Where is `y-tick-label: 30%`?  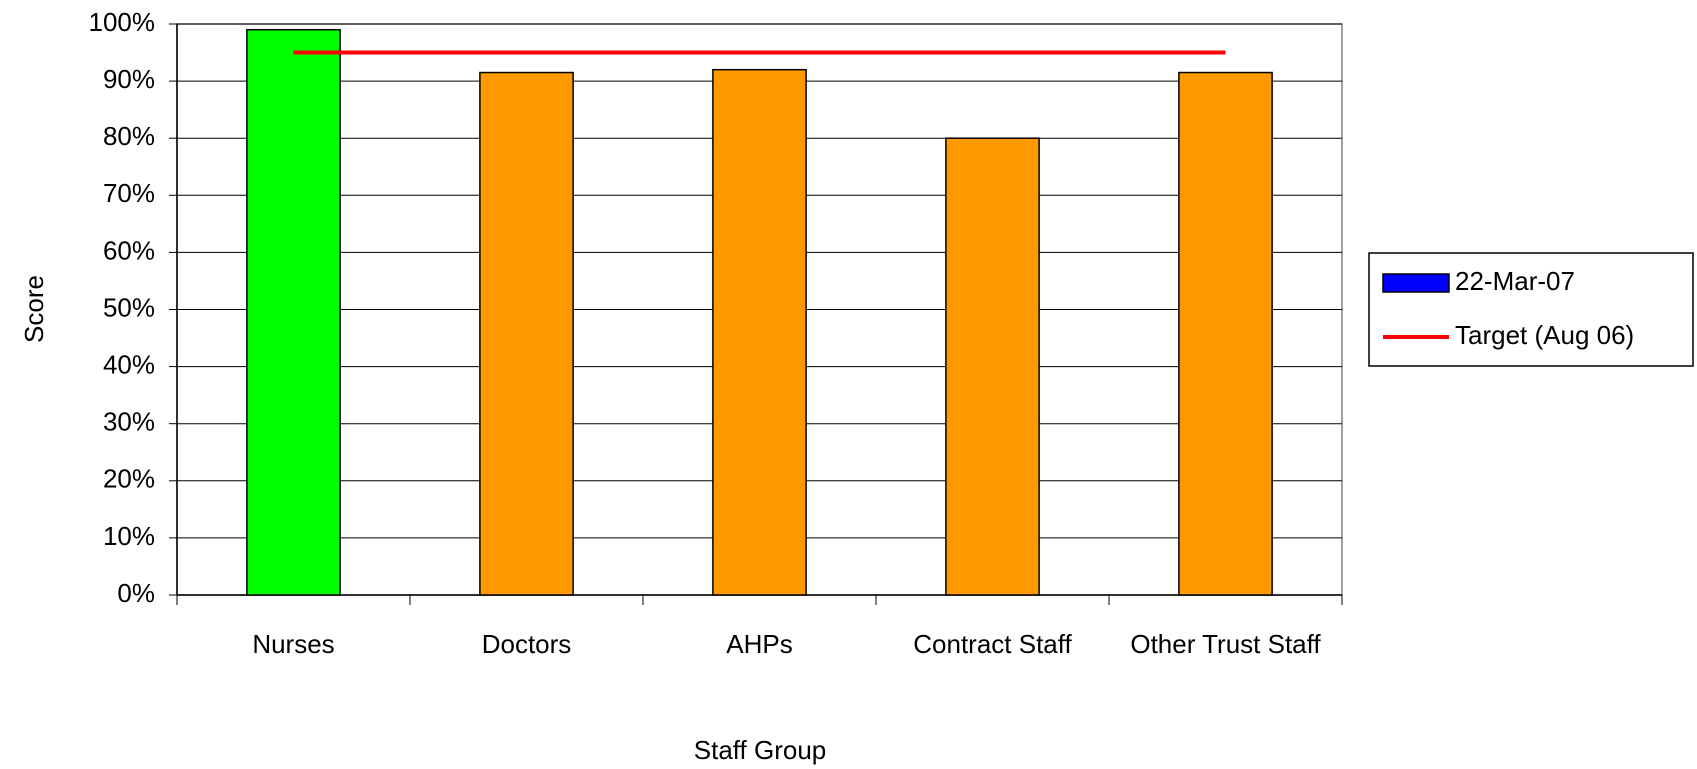 y-tick-label: 30% is located at coordinates (129, 422).